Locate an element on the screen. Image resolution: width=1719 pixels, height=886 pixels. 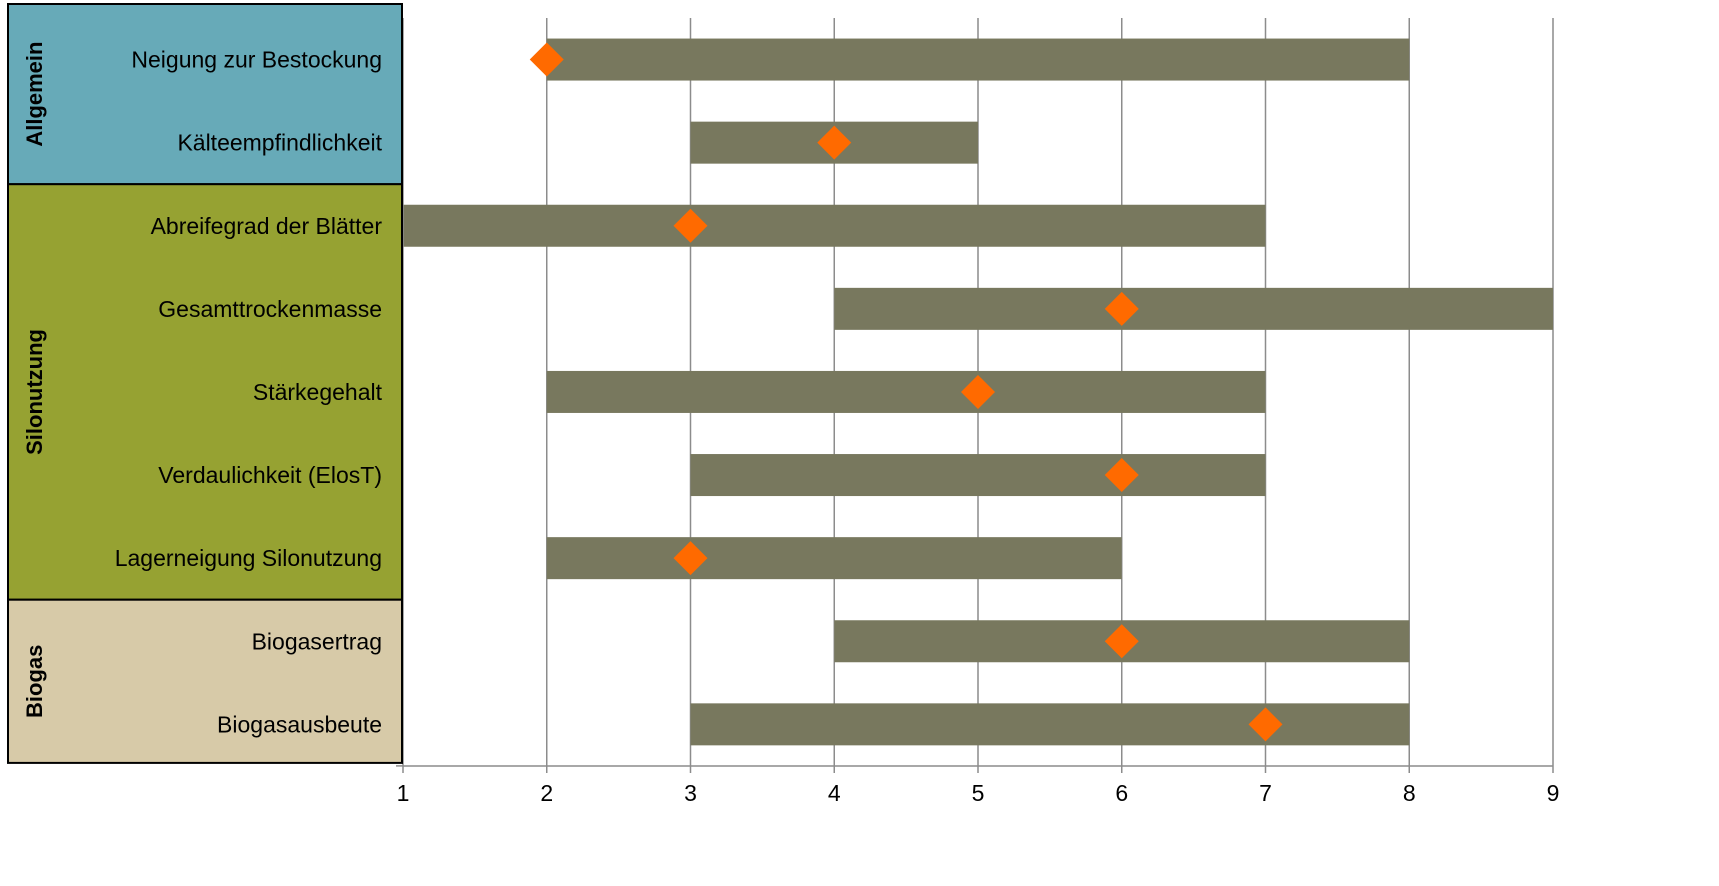
x-tick-label: 5 is located at coordinates (978, 793).